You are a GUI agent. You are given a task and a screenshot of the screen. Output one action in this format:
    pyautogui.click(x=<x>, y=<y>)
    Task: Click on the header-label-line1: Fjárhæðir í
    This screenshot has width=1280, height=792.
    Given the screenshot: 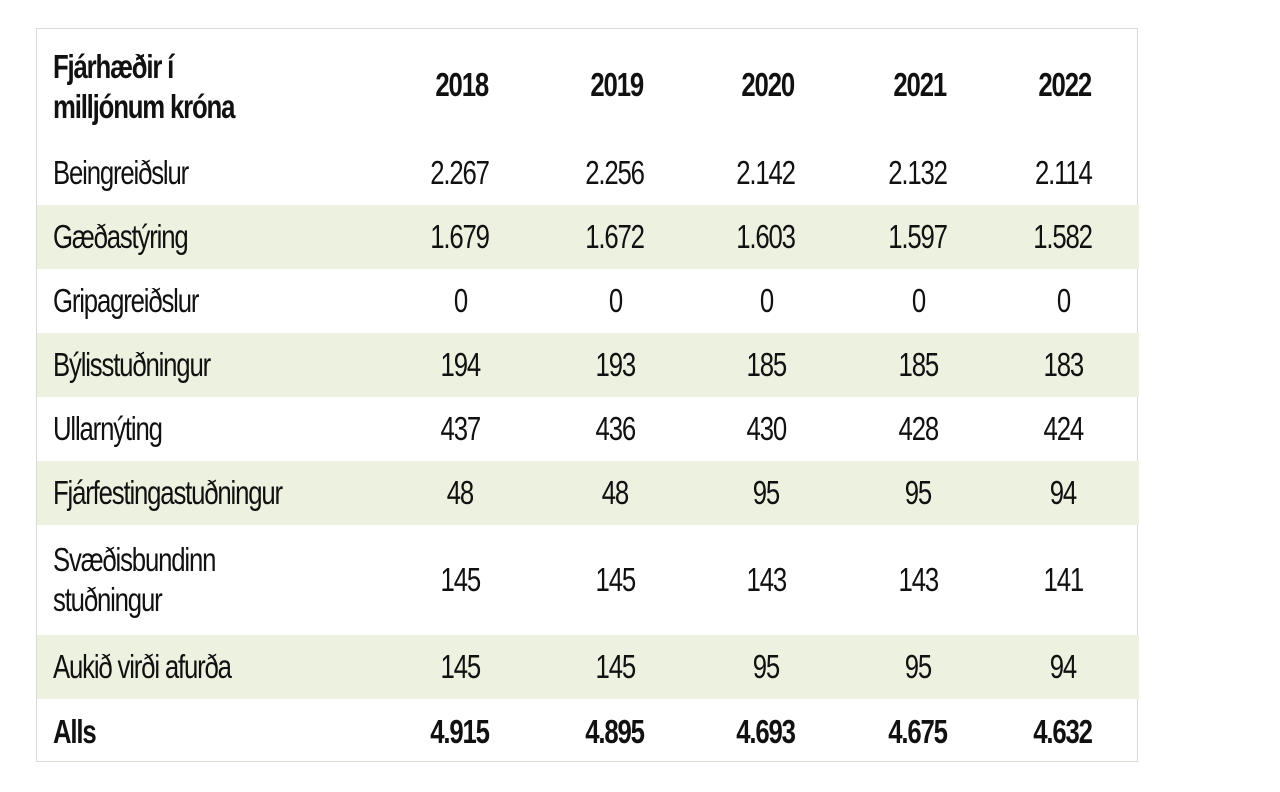 What is the action you would take?
    pyautogui.click(x=113, y=66)
    